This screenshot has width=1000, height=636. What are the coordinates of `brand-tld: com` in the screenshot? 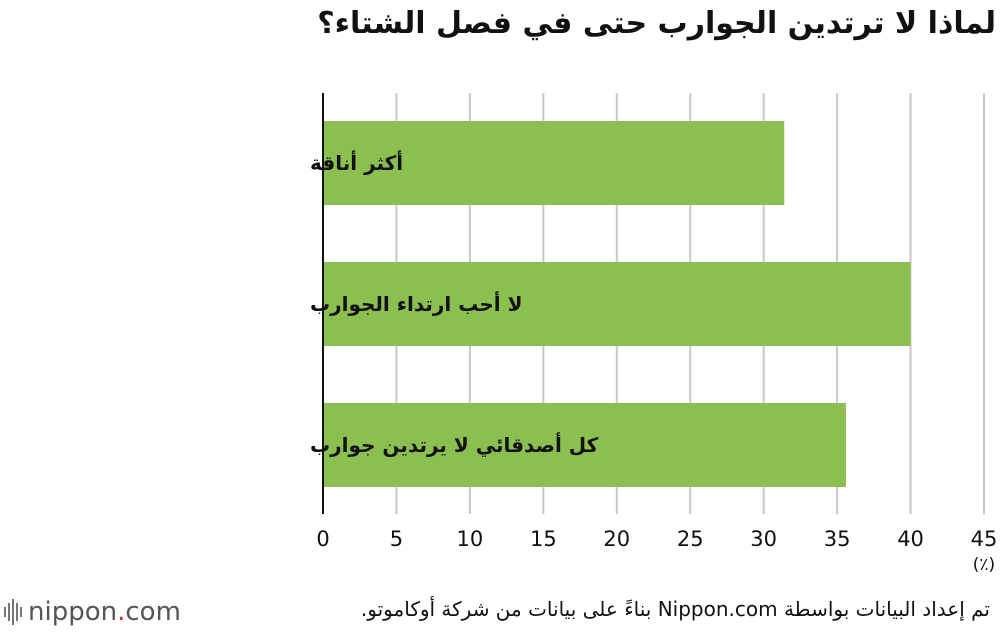 It's located at (153, 612).